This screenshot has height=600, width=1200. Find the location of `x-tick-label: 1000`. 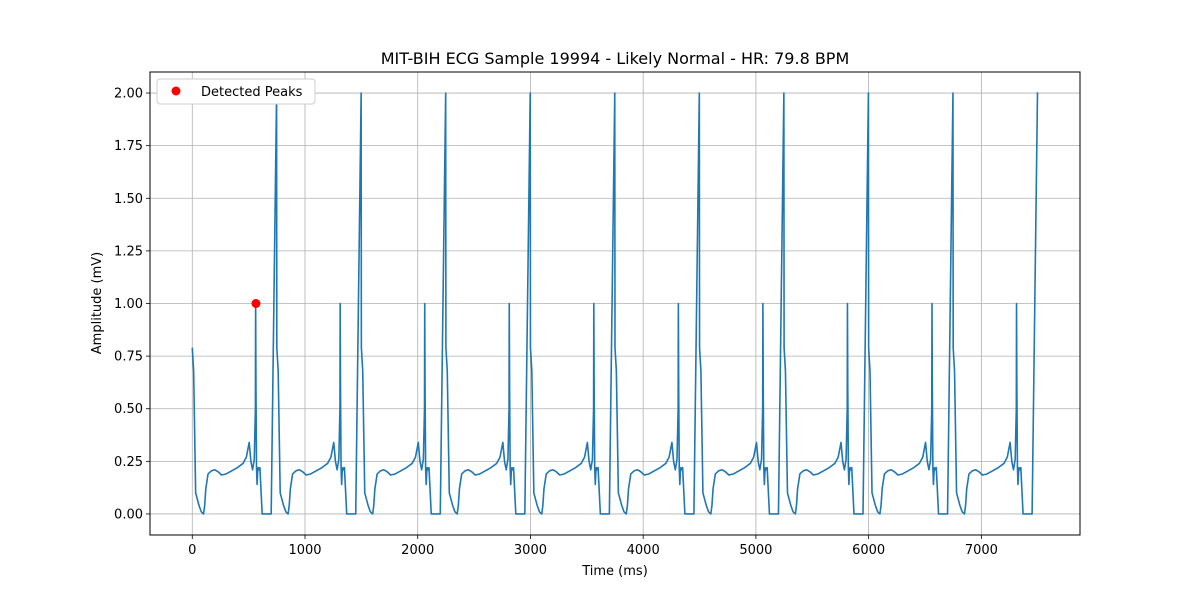

x-tick-label: 1000 is located at coordinates (304, 550).